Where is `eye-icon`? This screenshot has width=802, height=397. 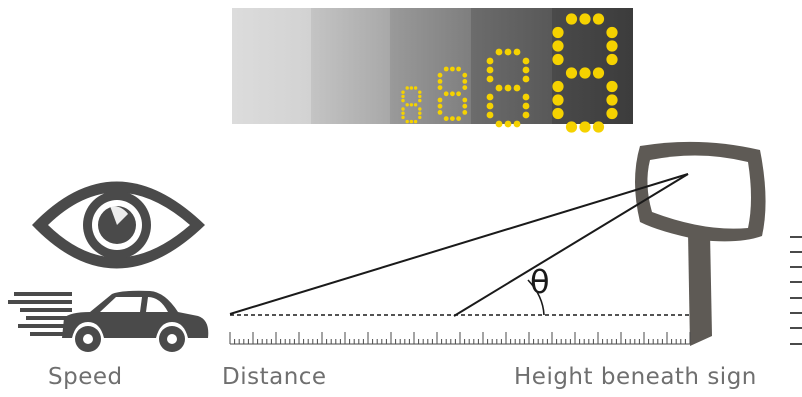 eye-icon is located at coordinates (118, 225).